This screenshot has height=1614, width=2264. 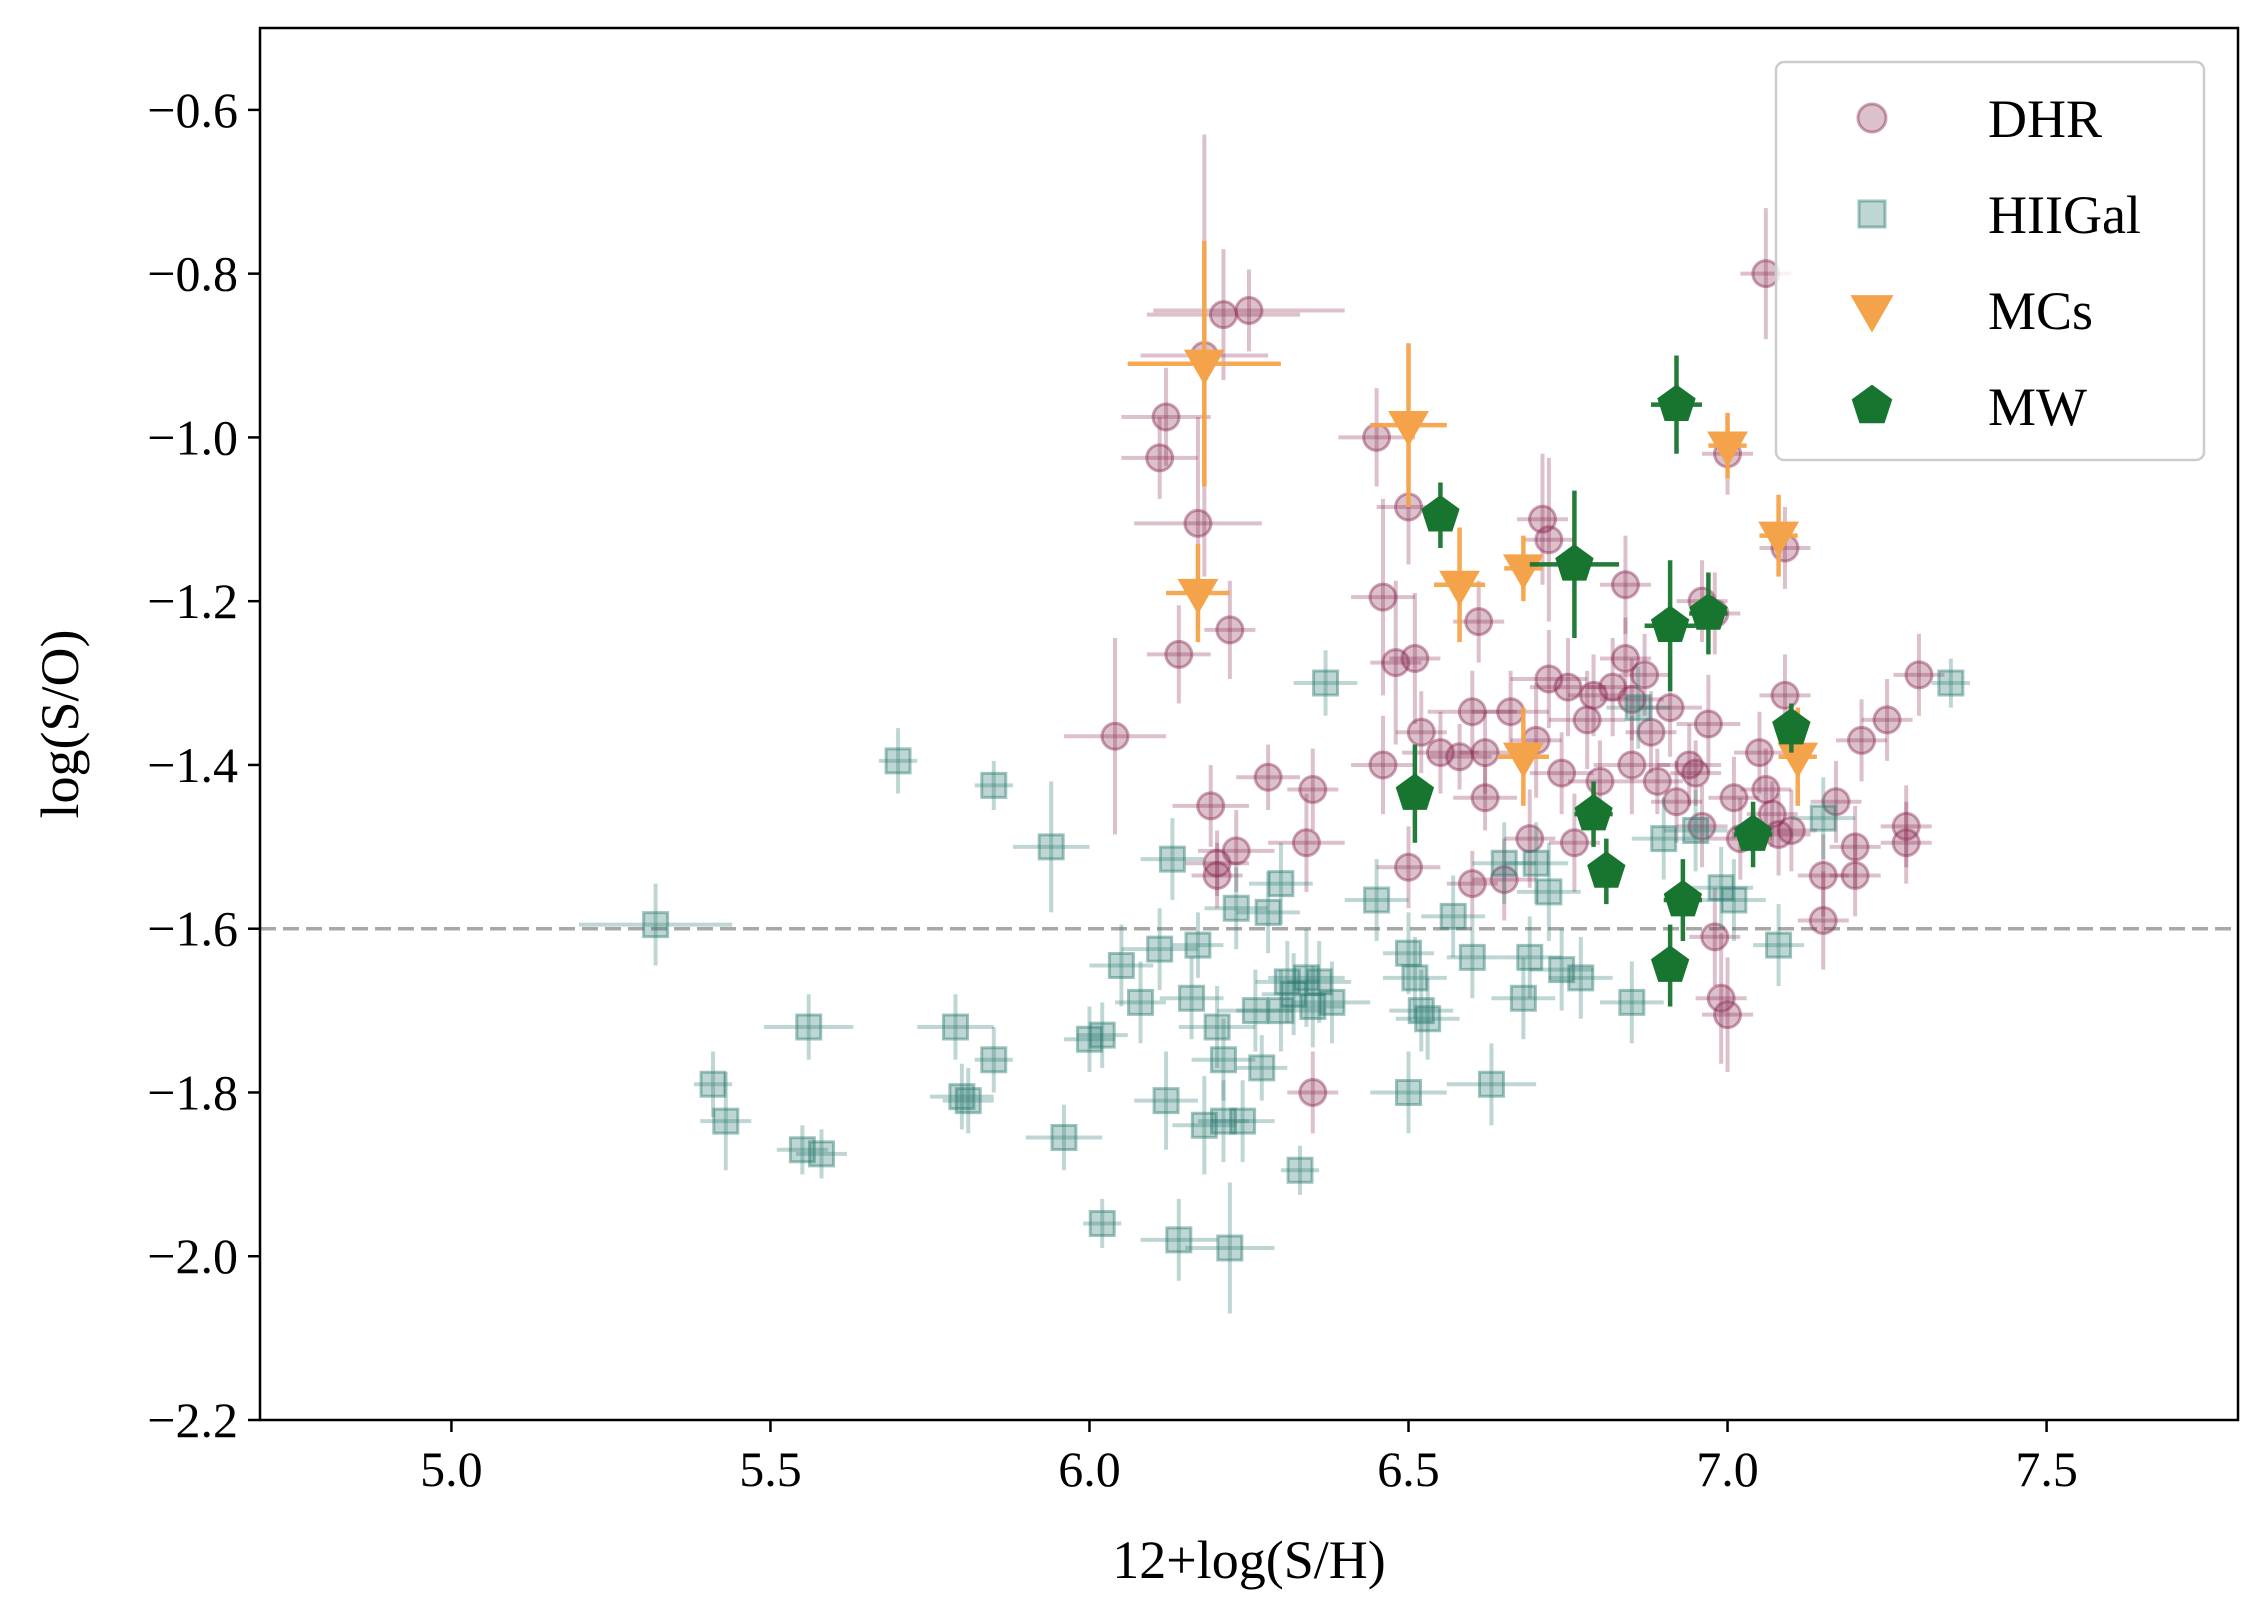 What do you see at coordinates (1969, 407) in the screenshot?
I see `legend-item-mw: MW` at bounding box center [1969, 407].